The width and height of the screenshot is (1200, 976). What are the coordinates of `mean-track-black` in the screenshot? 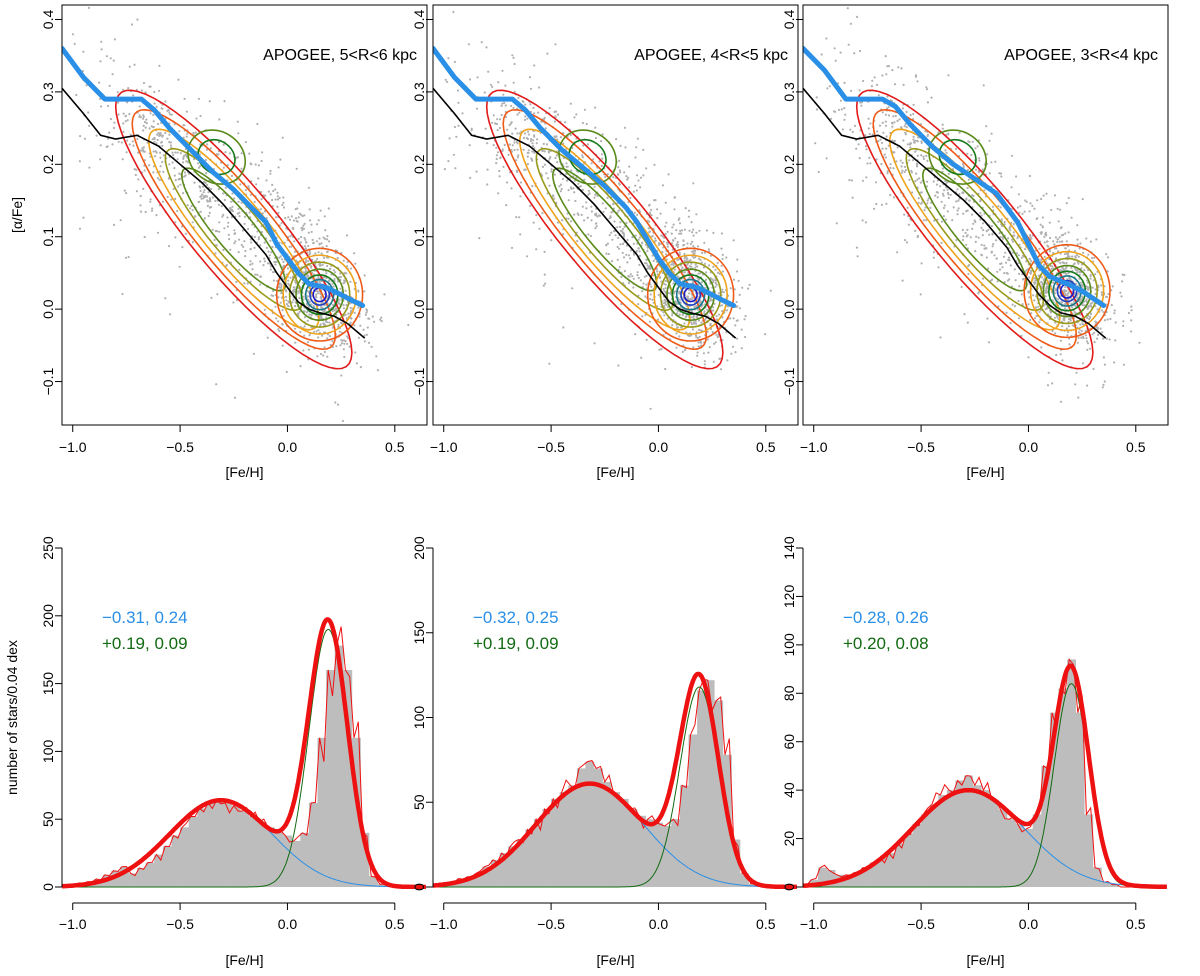 It's located at (955, 213).